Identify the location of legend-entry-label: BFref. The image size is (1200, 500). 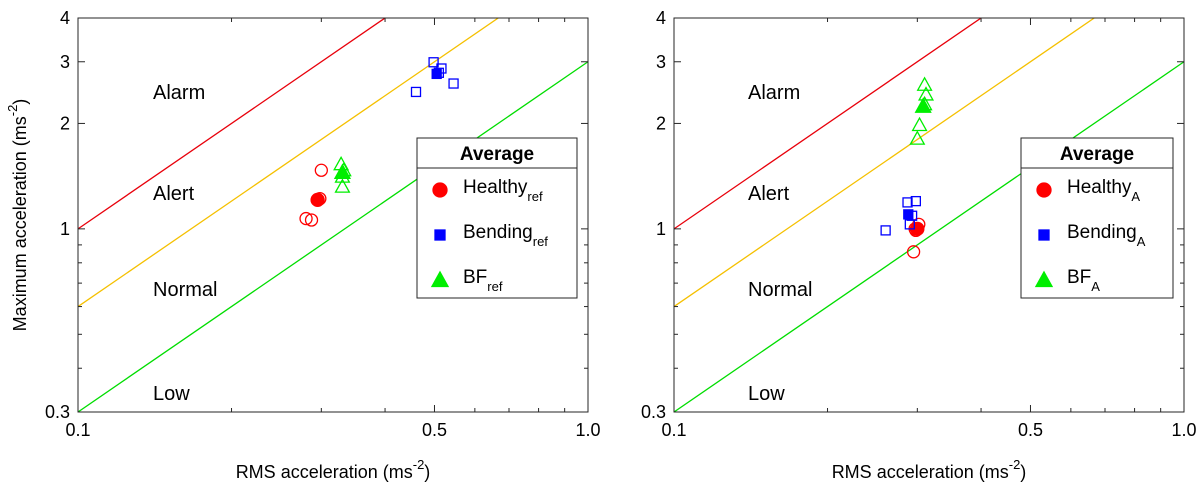
(483, 280).